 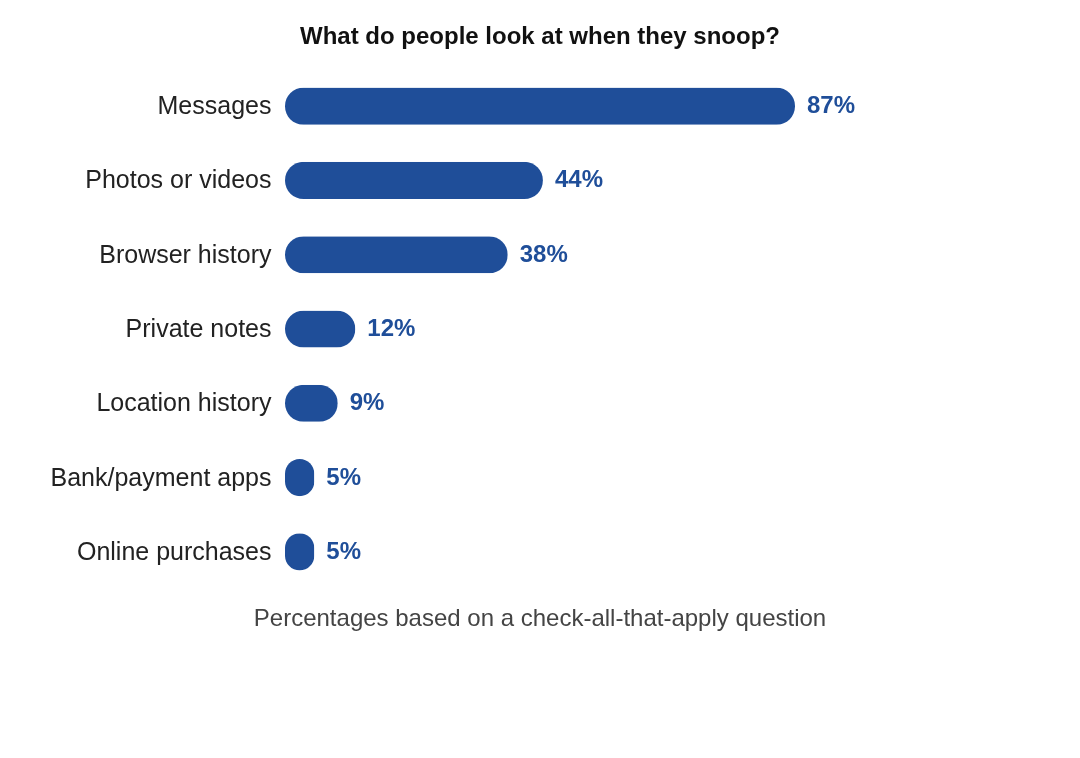 I want to click on text: Percentages based on a check-all-that-apply question, so click(x=540, y=617).